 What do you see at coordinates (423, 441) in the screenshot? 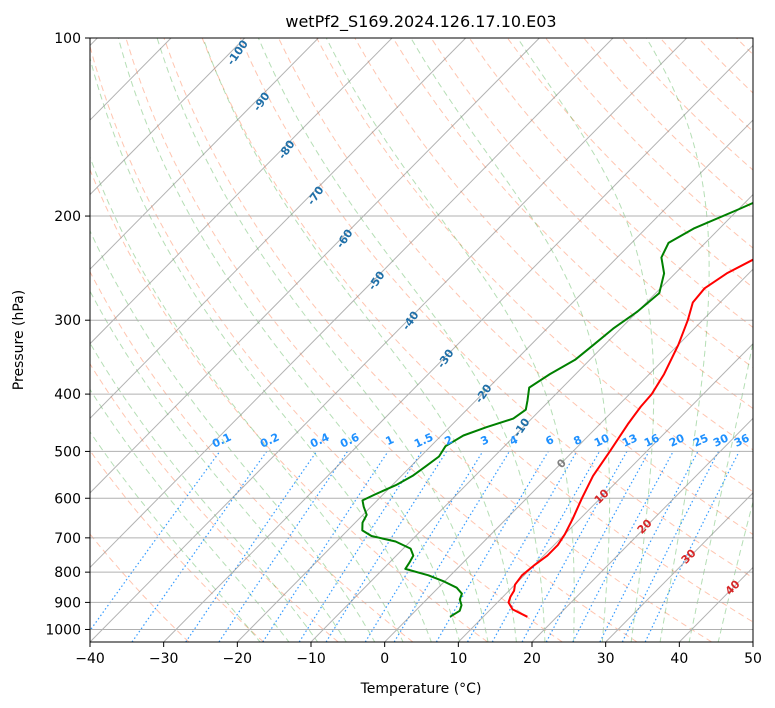
I see `mixing-ratio-label: 1.5` at bounding box center [423, 441].